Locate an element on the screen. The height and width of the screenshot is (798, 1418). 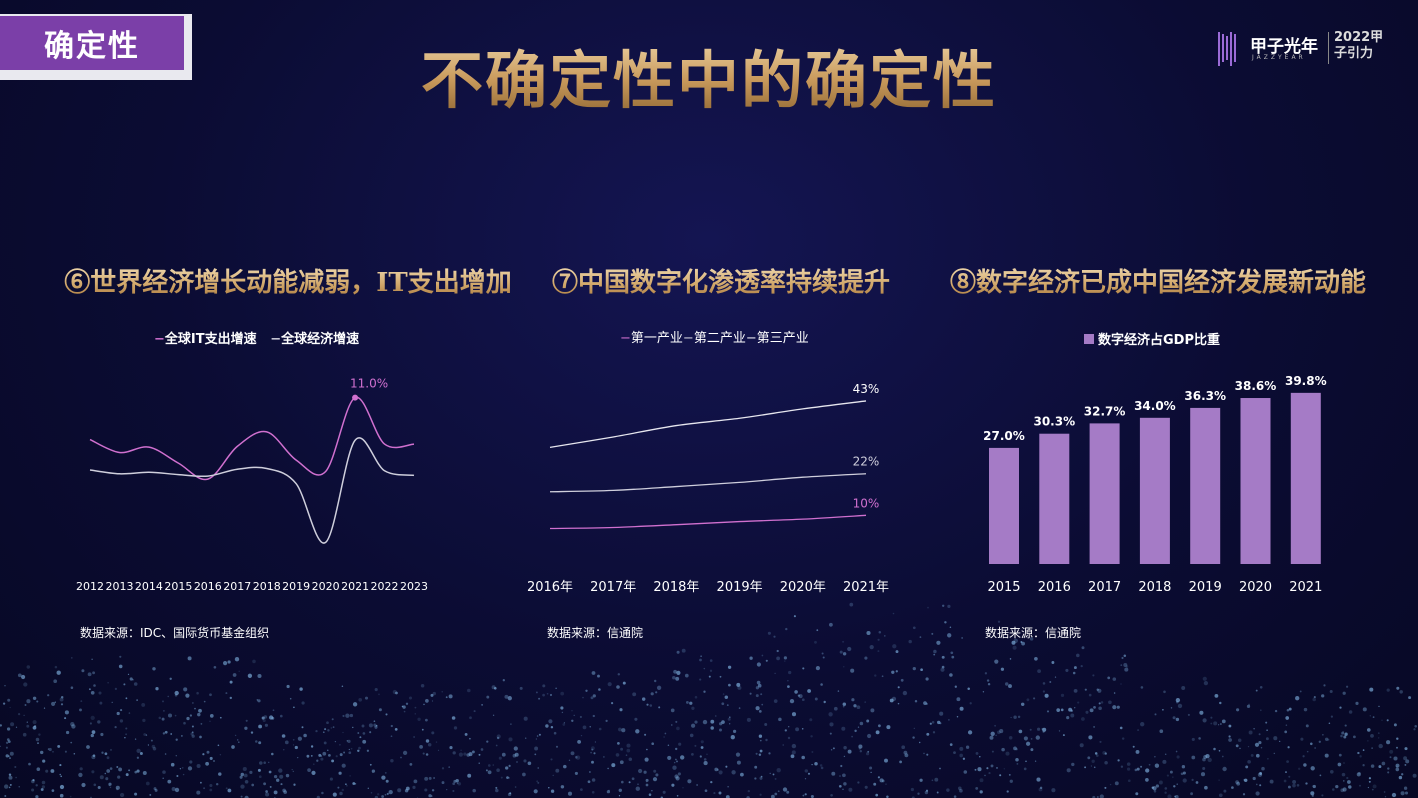
x-tick-label: 2021年 is located at coordinates (866, 587).